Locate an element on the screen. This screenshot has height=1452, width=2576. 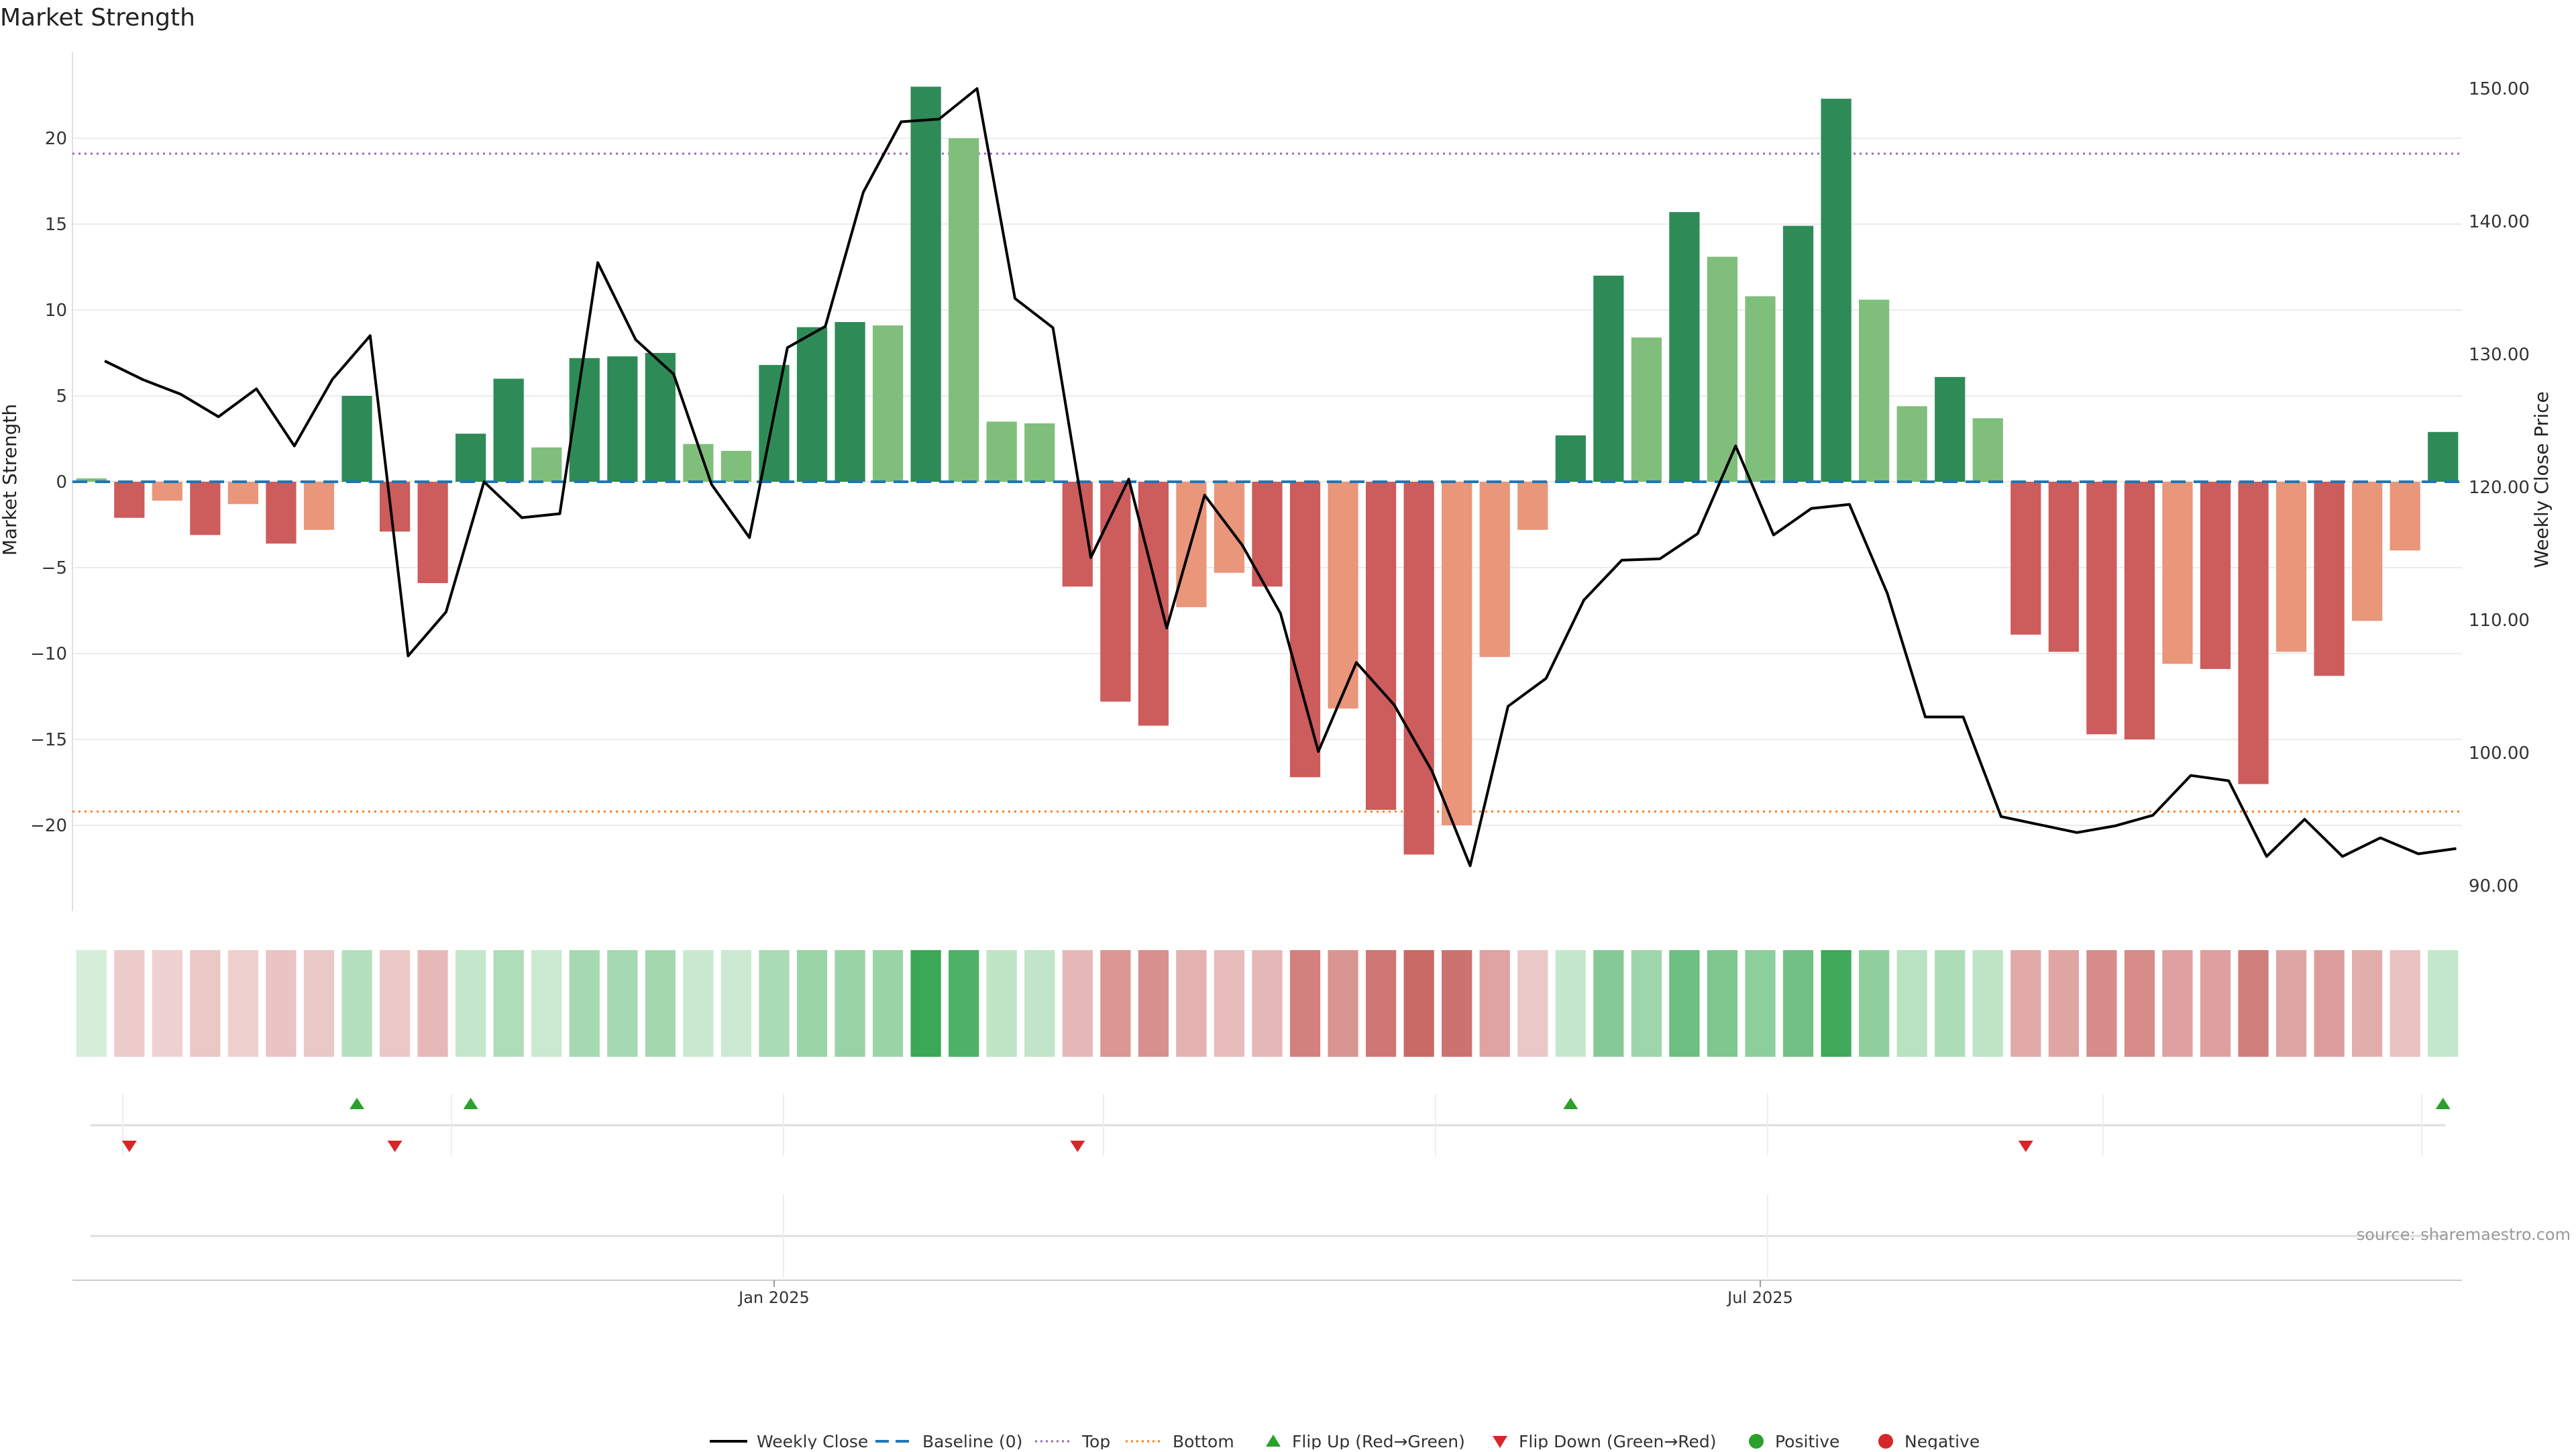
y-ticks-left: −20 −15 −10 −5 0 5 10 15 20 is located at coordinates (48, 483).